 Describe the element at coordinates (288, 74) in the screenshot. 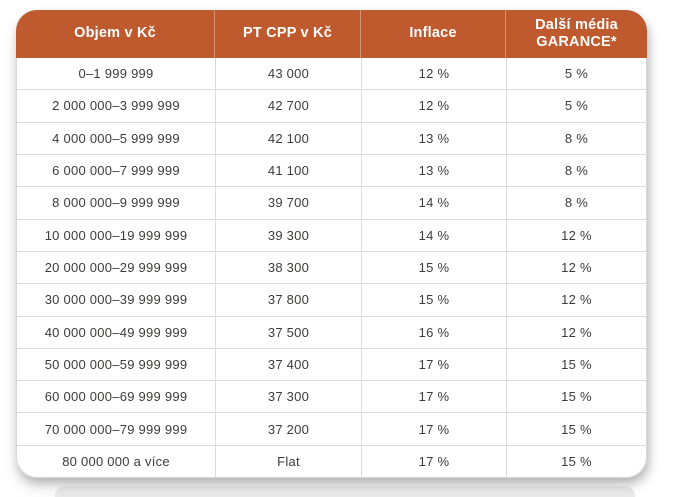

I see `cell-cpp: 43 000` at that location.